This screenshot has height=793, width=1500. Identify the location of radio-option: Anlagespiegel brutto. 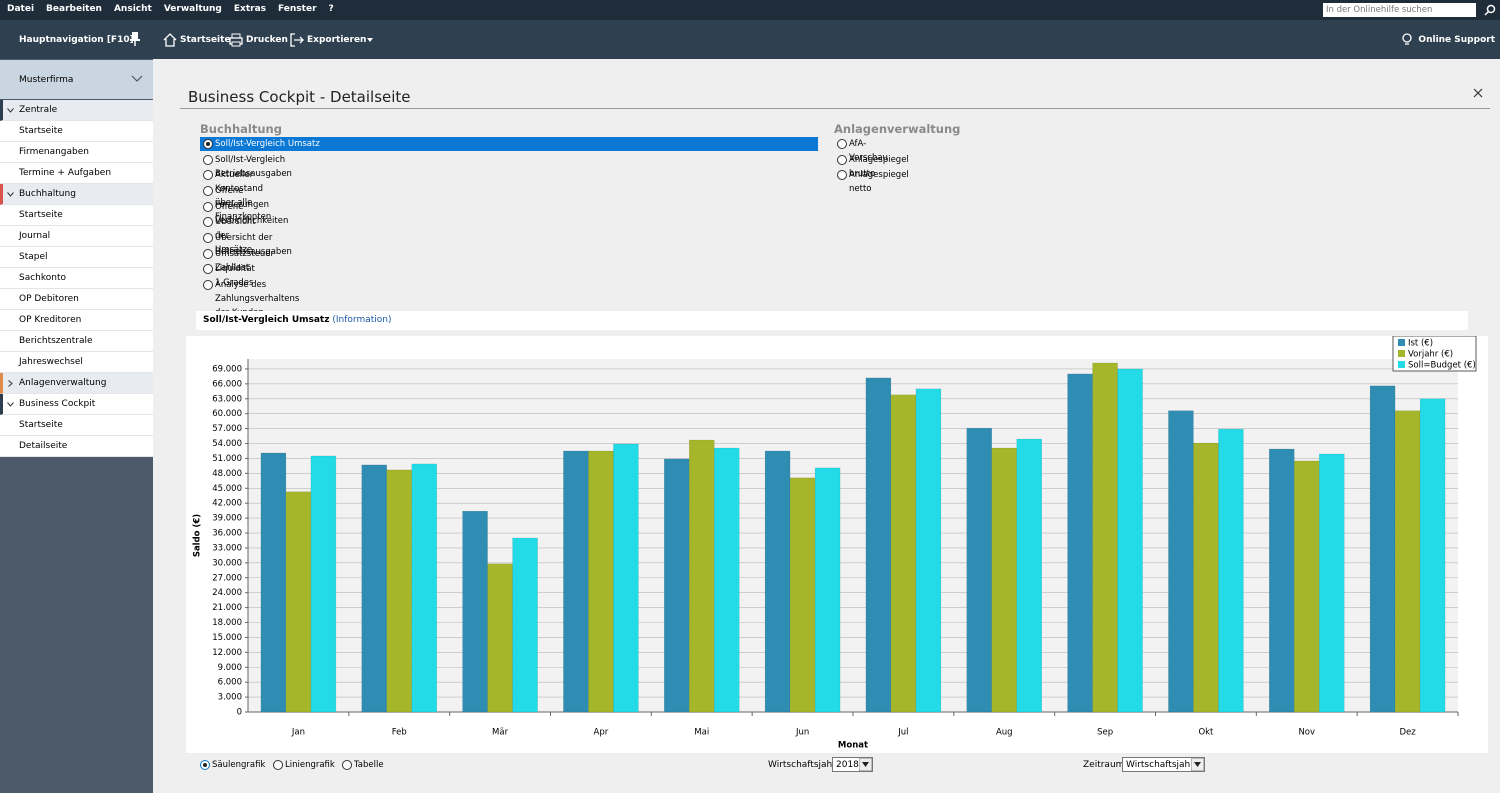
(871, 166).